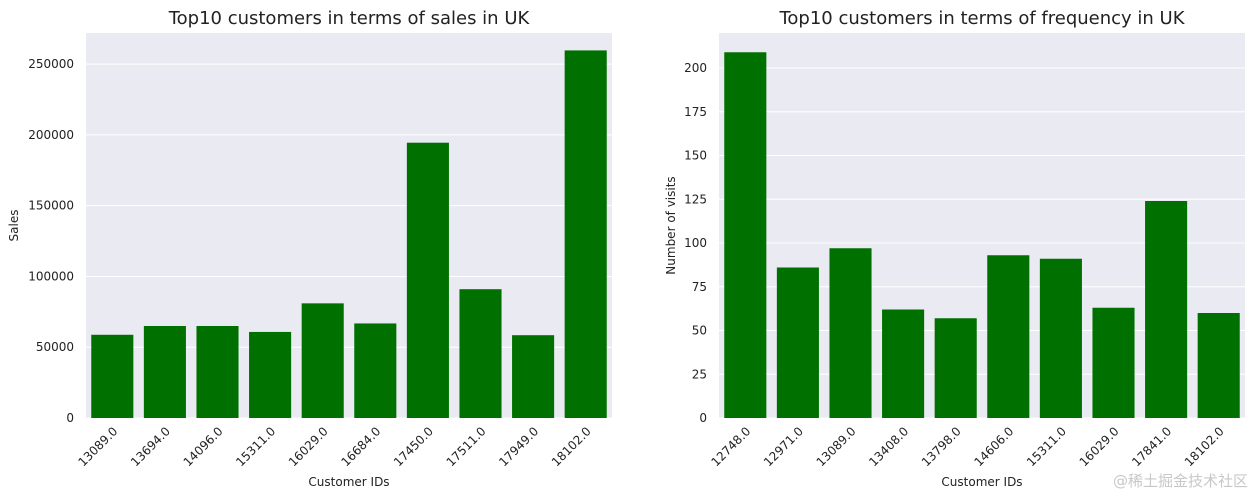 This screenshot has width=1256, height=499. I want to click on watermark-text: @稀土掘金技术社区, so click(1180, 481).